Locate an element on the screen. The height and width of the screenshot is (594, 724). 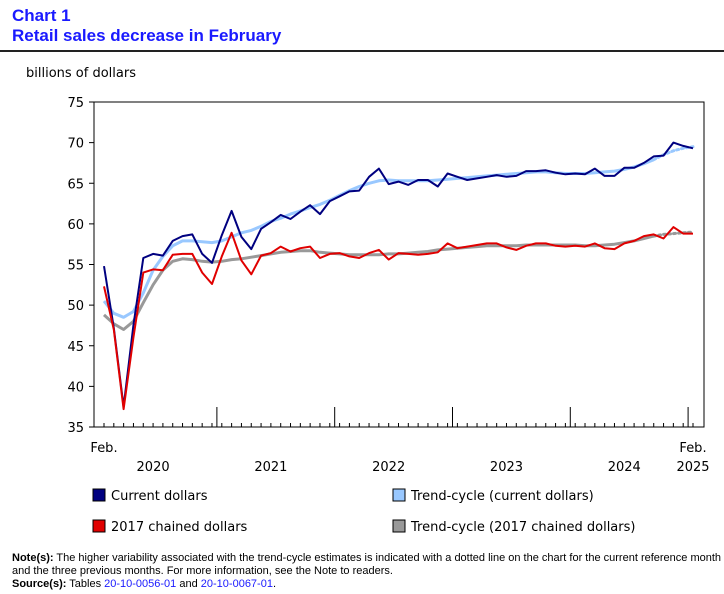
x-tick-label: 2025 is located at coordinates (692, 467).